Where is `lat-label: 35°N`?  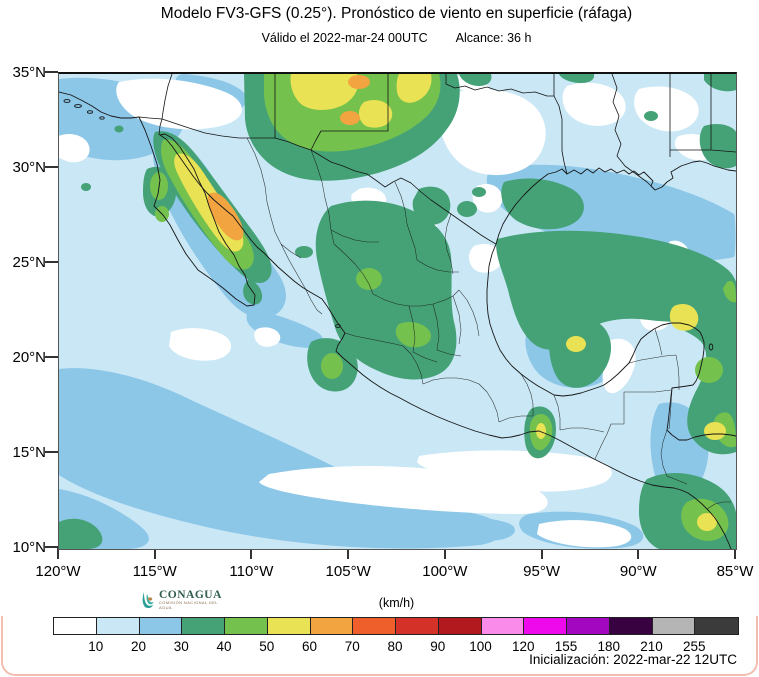
lat-label: 35°N is located at coordinates (29, 72).